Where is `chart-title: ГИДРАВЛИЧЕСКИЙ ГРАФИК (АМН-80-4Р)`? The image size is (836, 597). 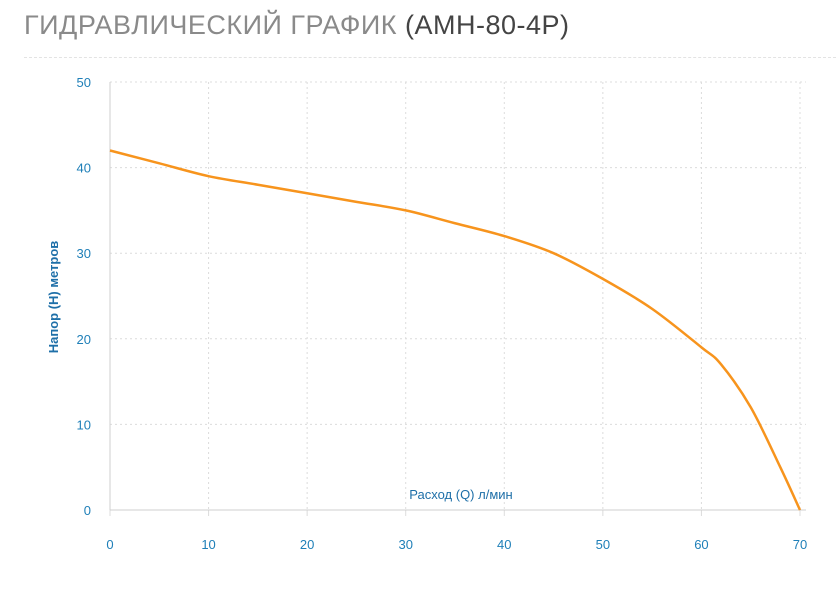
chart-title: ГИДРАВЛИЧЕСКИЙ ГРАФИК (АМН-80-4Р) is located at coordinates (297, 25).